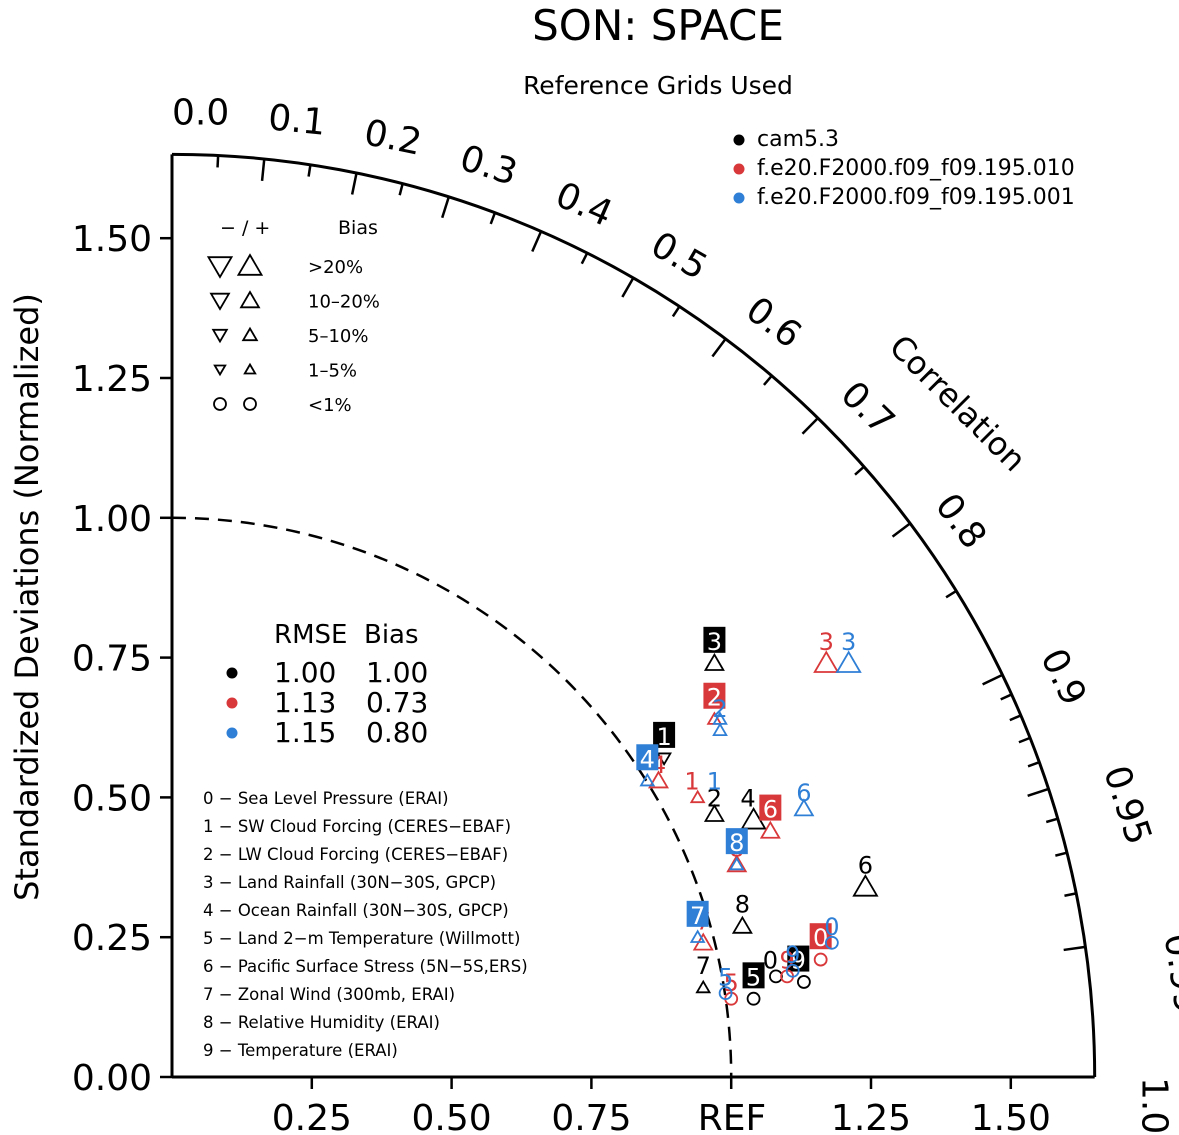 This screenshot has height=1135, width=1179. I want to click on bias-header: Bias, so click(391, 635).